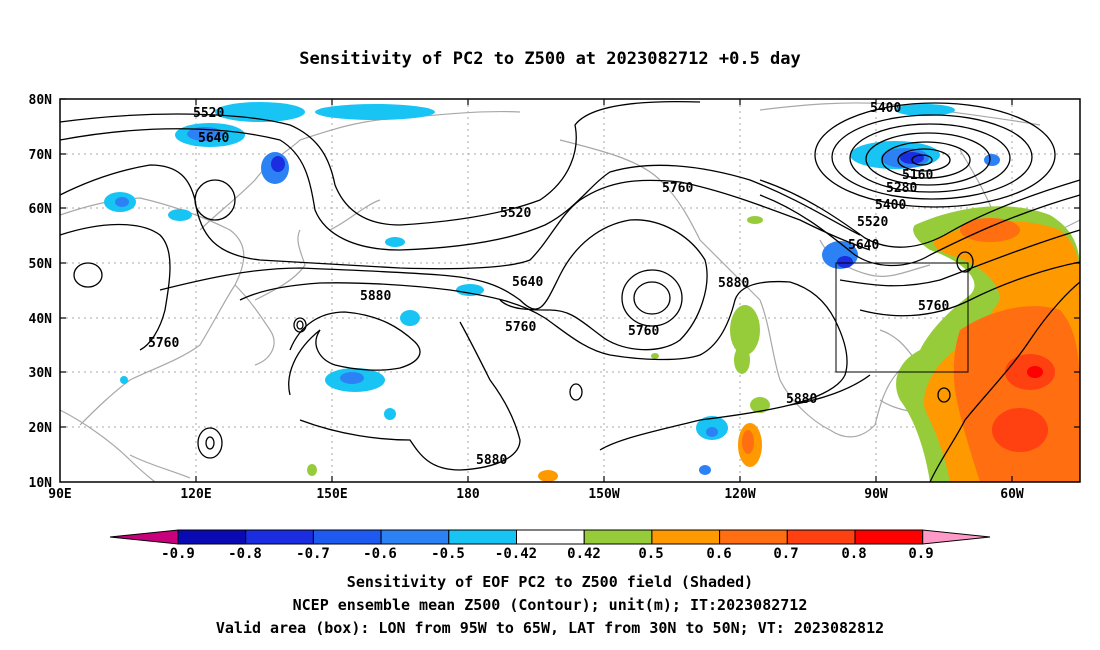 Image resolution: width=1100 pixels, height=650 pixels. I want to click on colorbar-label: 0.7, so click(785, 554).